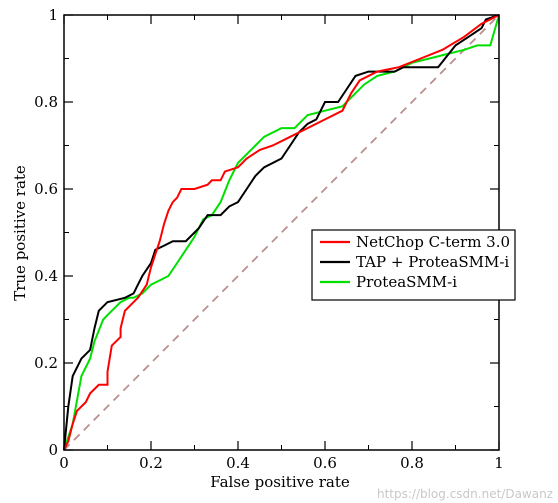 This screenshot has width=558, height=503. I want to click on y-axis-label: True positive rate, so click(20, 233).